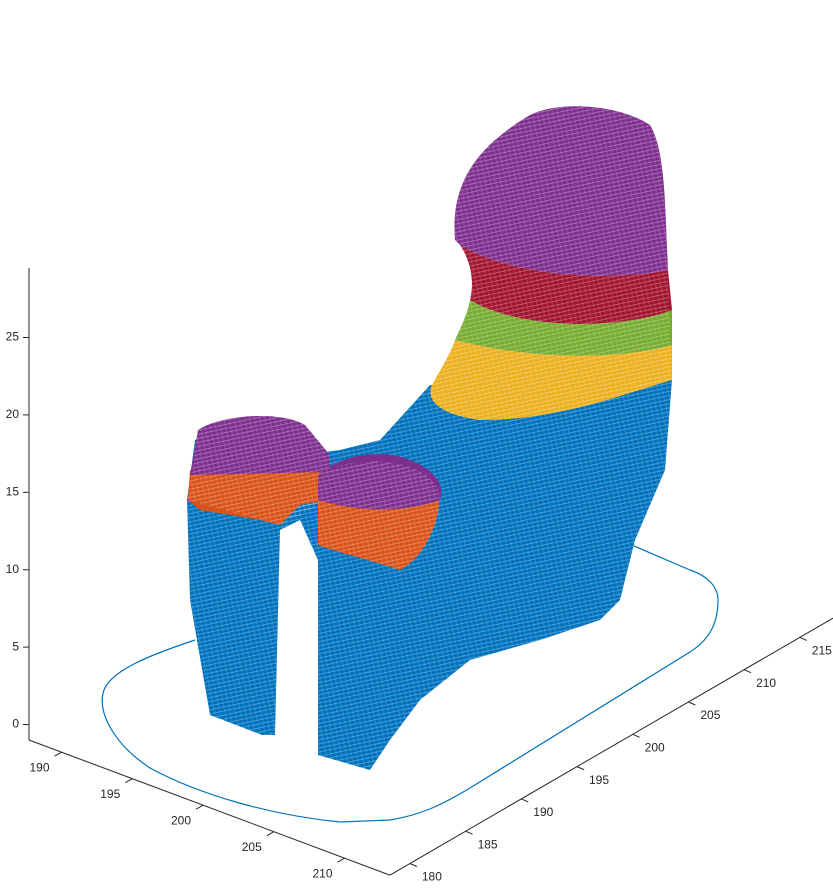 Image resolution: width=833 pixels, height=893 pixels. Describe the element at coordinates (15, 646) in the screenshot. I see `z-tick-label: 5` at that location.